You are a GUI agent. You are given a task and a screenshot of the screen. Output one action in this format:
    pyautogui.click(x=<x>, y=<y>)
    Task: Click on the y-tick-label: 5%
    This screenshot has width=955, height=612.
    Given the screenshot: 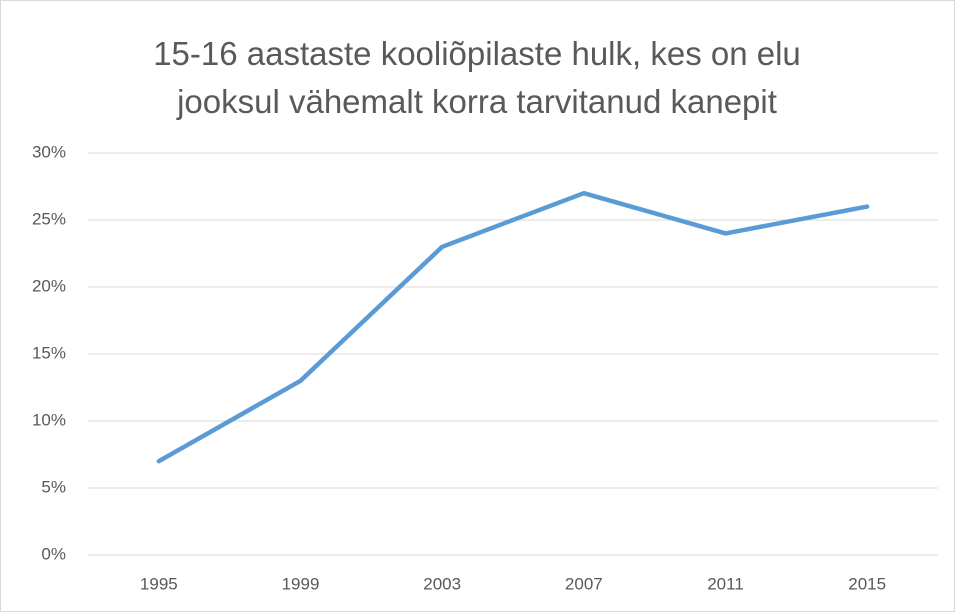 What is the action you would take?
    pyautogui.click(x=53, y=486)
    